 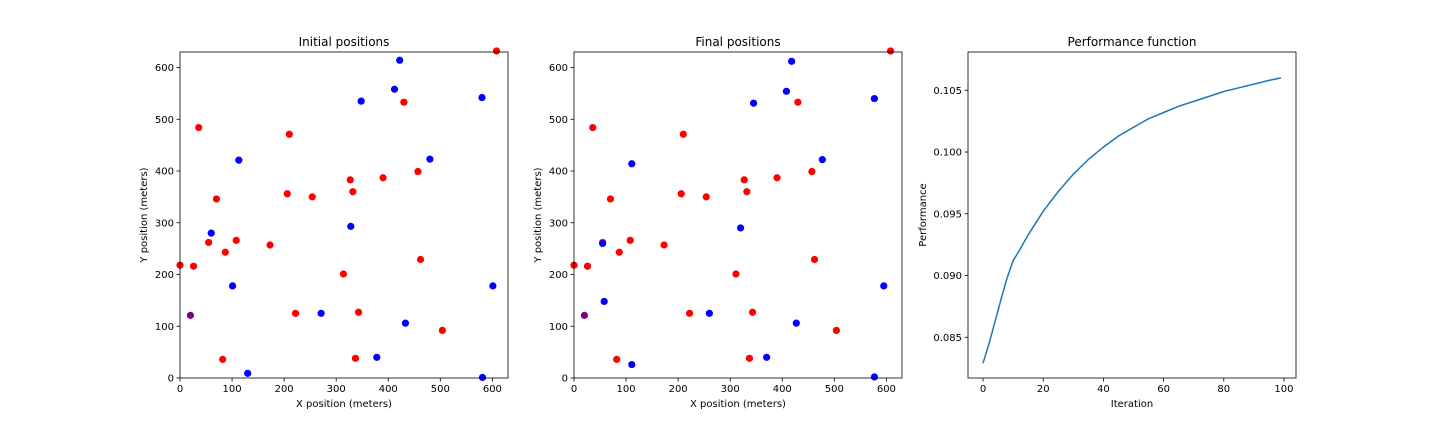 I want to click on y-tick-label: 500, so click(x=558, y=120).